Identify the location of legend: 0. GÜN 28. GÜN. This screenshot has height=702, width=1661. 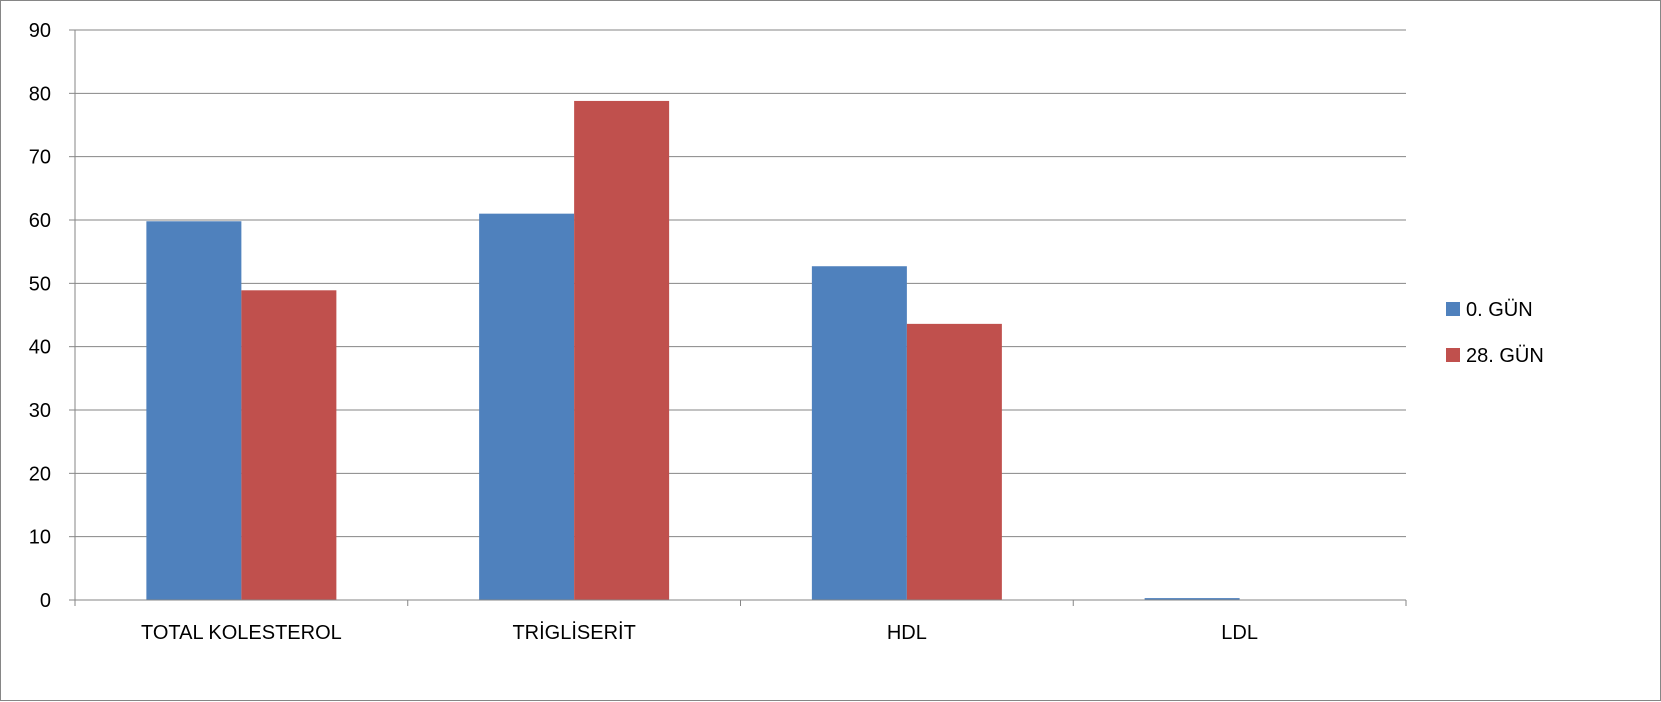
(1495, 333).